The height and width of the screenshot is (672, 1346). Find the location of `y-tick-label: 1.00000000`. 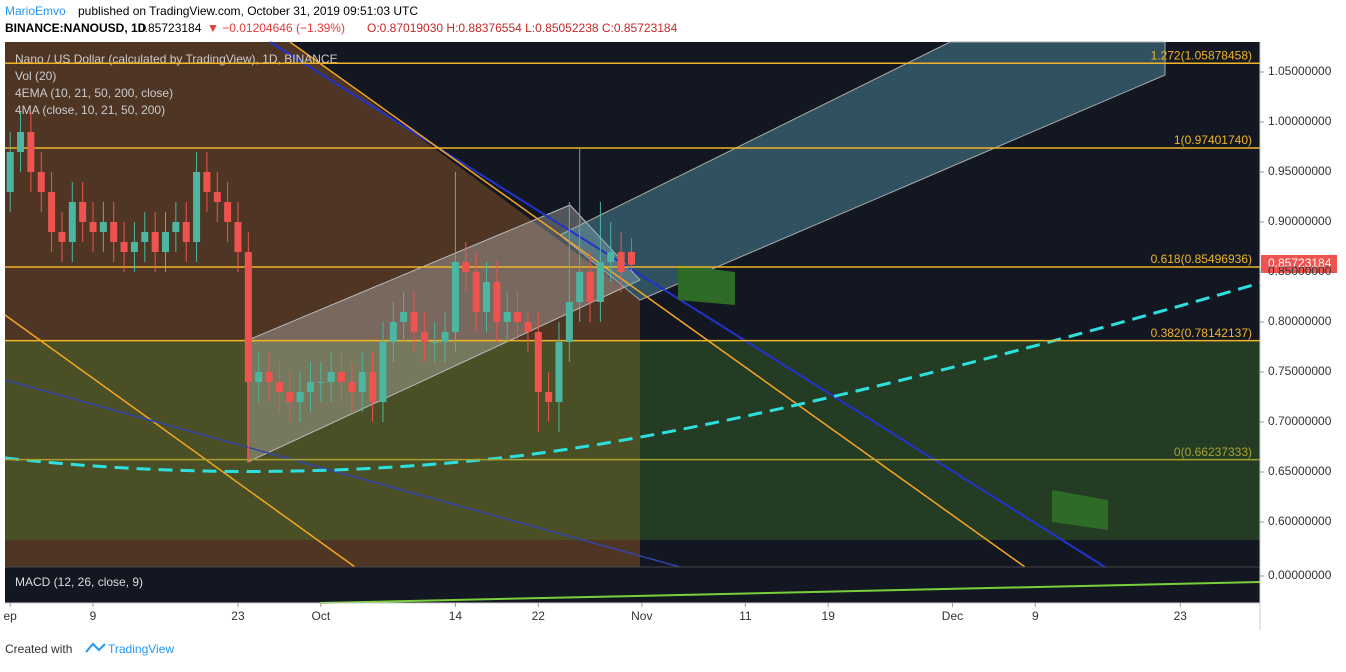

y-tick-label: 1.00000000 is located at coordinates (1300, 121).